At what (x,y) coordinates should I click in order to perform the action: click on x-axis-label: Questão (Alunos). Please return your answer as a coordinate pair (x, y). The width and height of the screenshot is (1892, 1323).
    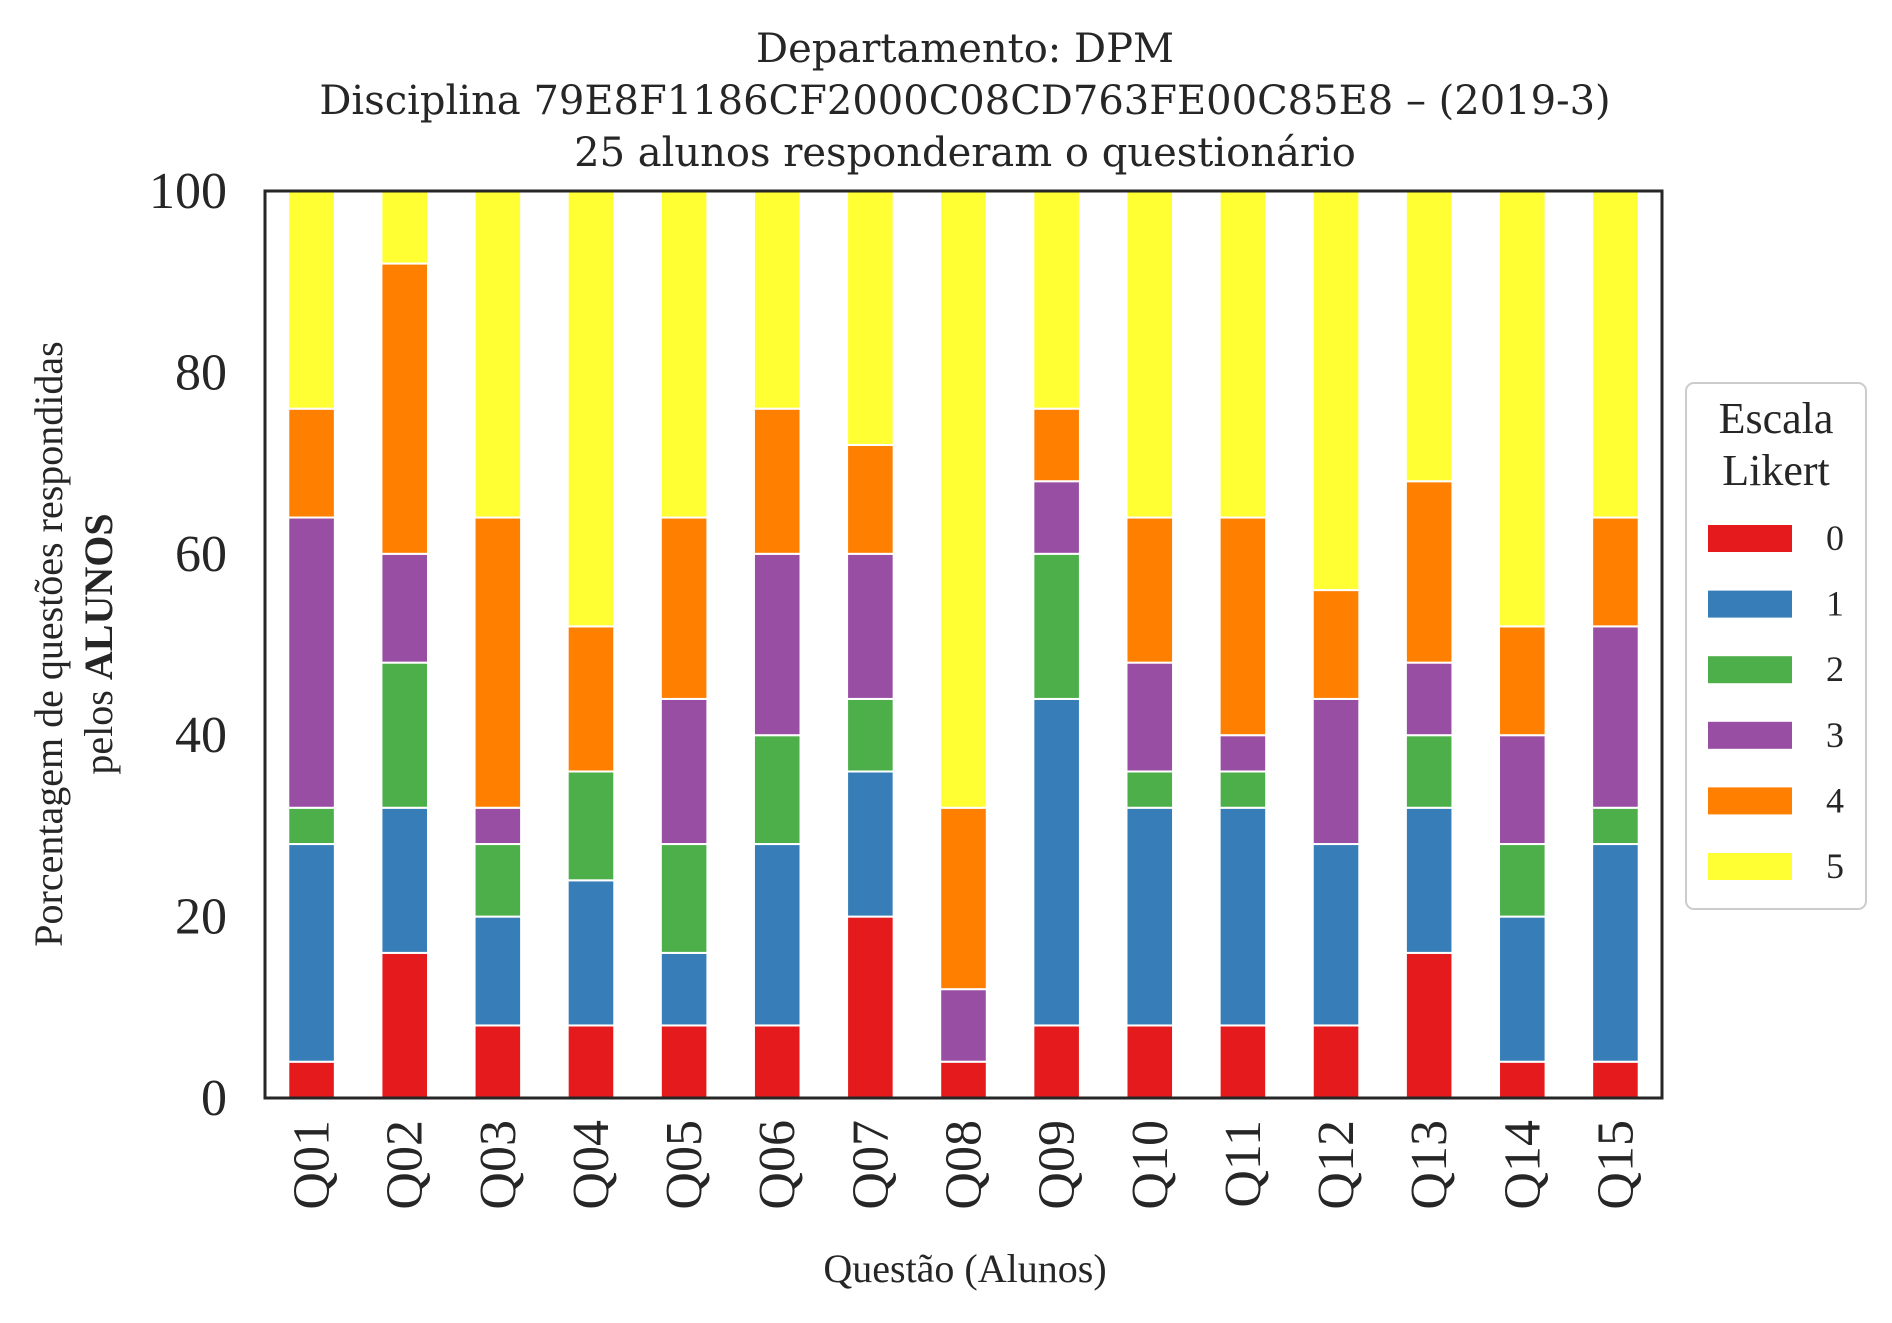
    Looking at the image, I should click on (964, 1268).